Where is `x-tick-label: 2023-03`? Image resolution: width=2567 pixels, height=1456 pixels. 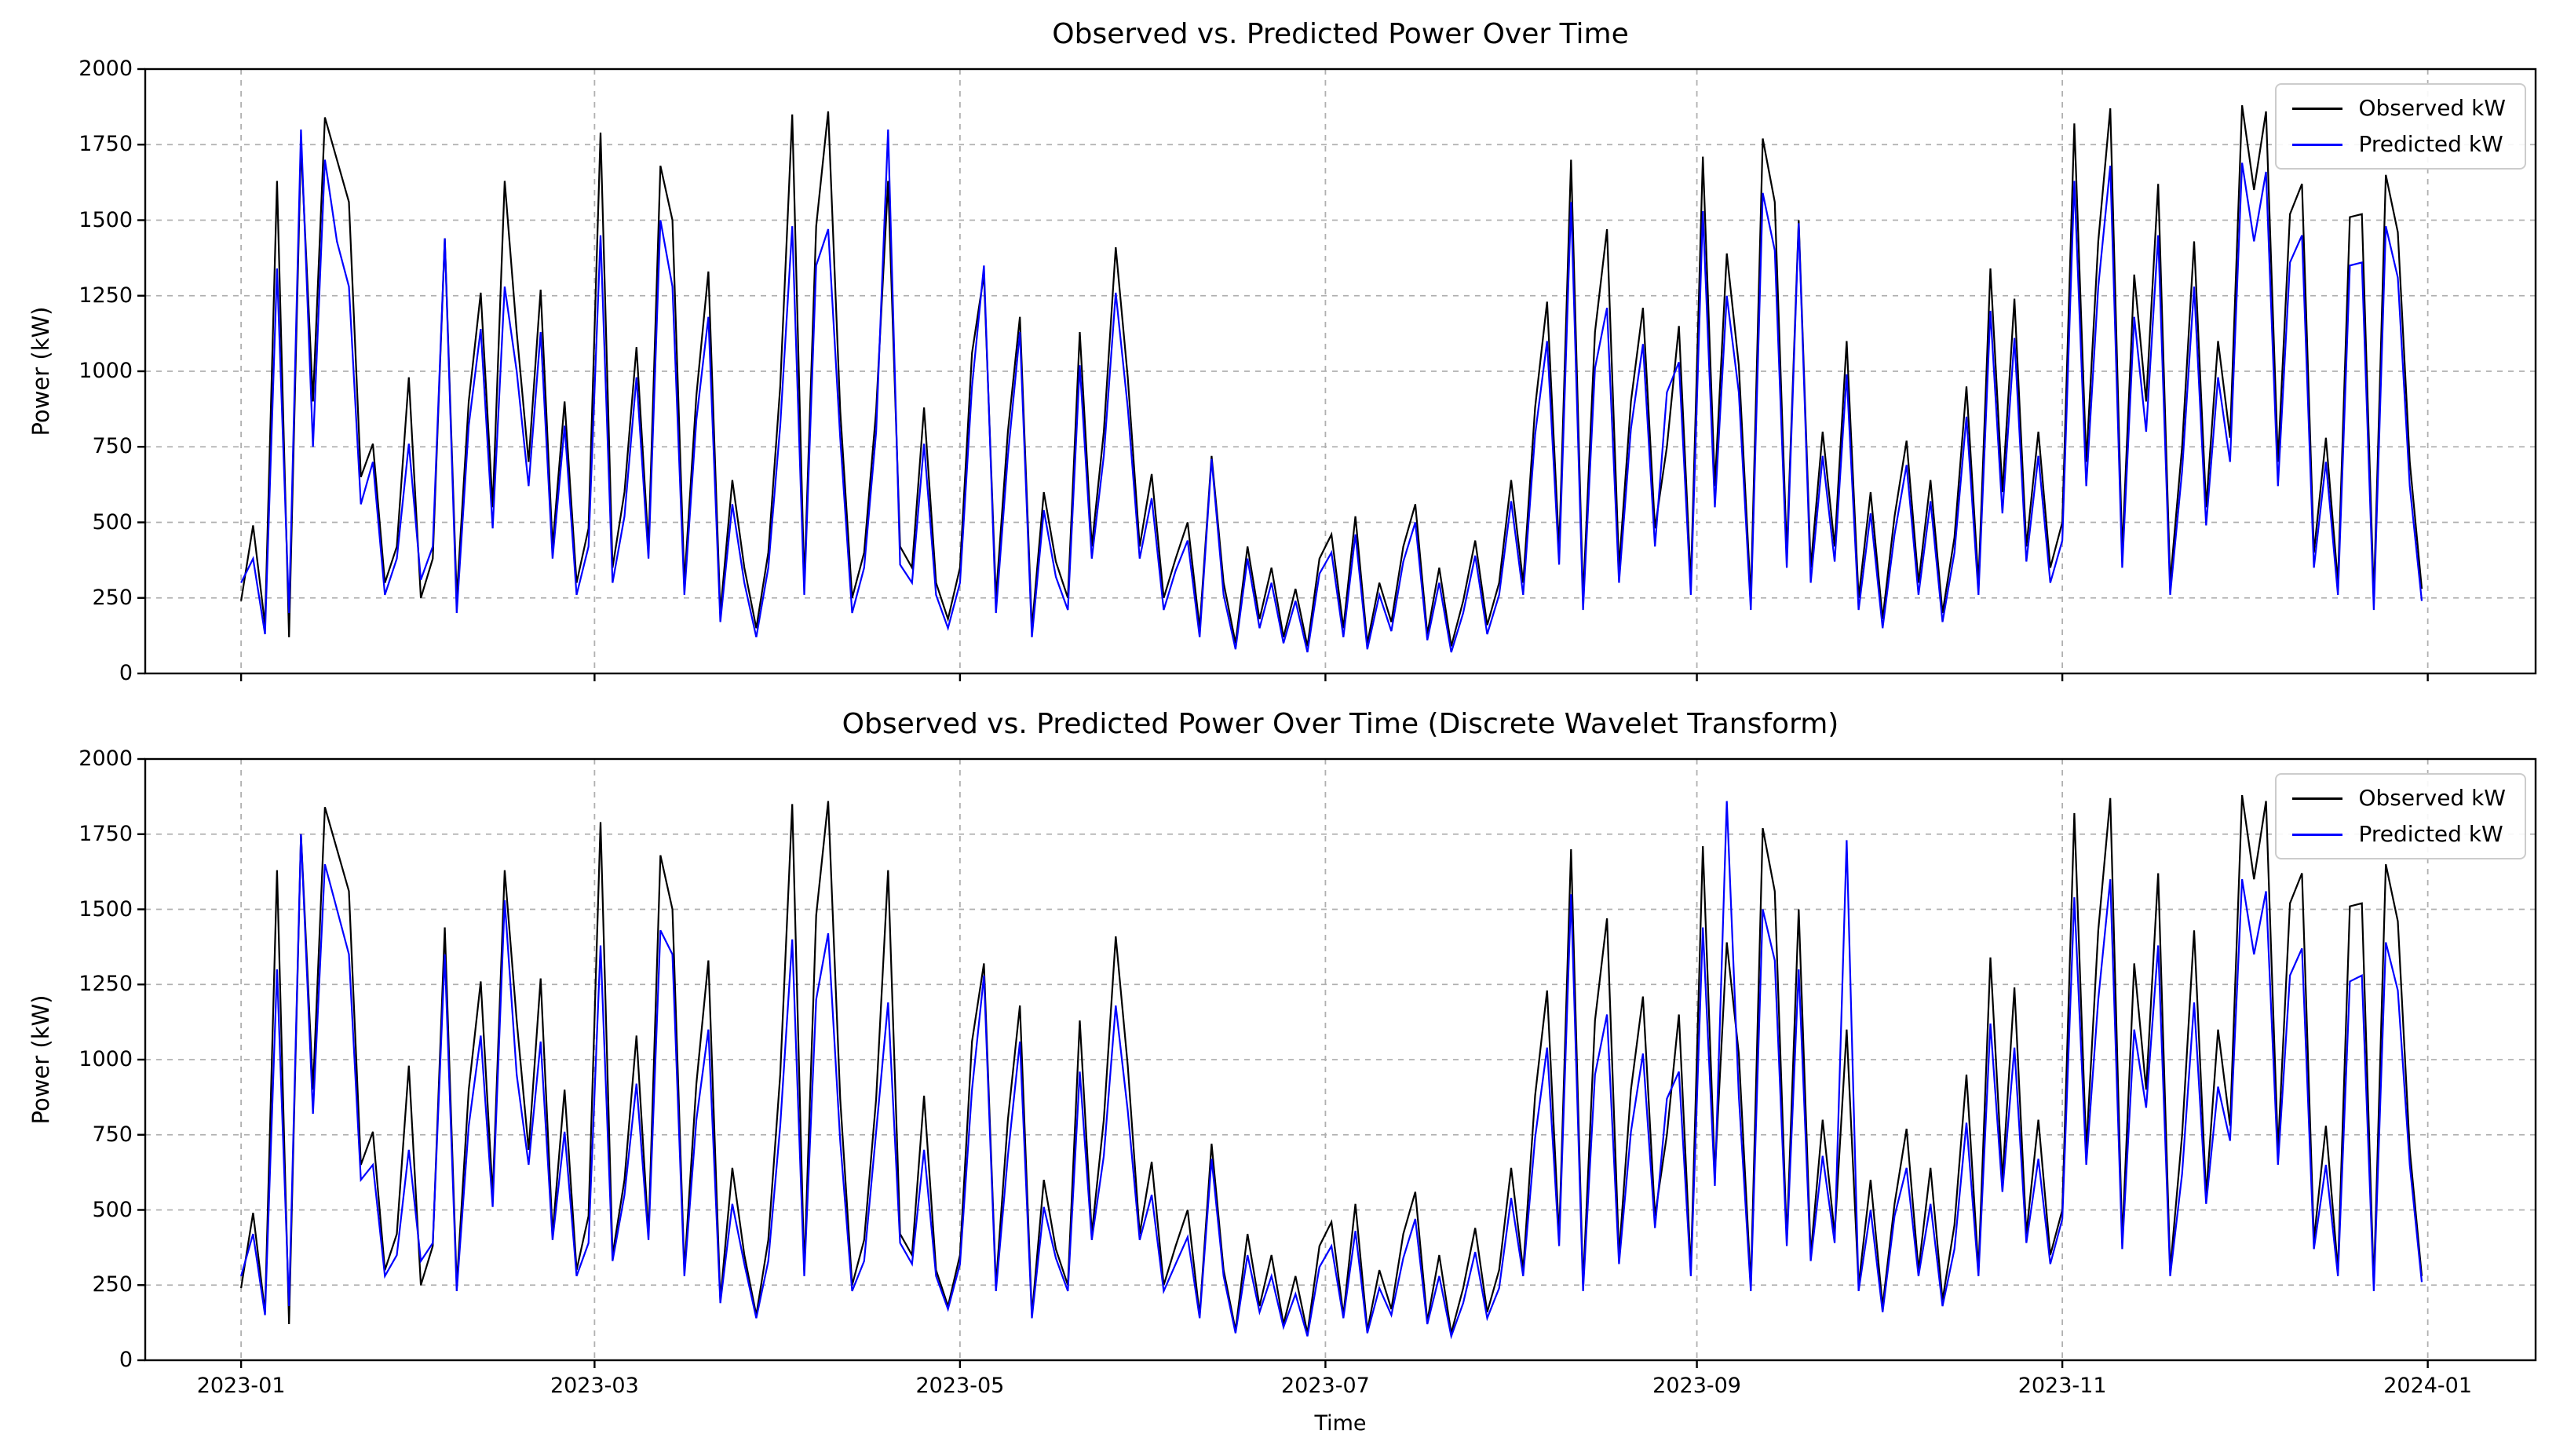
x-tick-label: 2023-03 is located at coordinates (594, 1386).